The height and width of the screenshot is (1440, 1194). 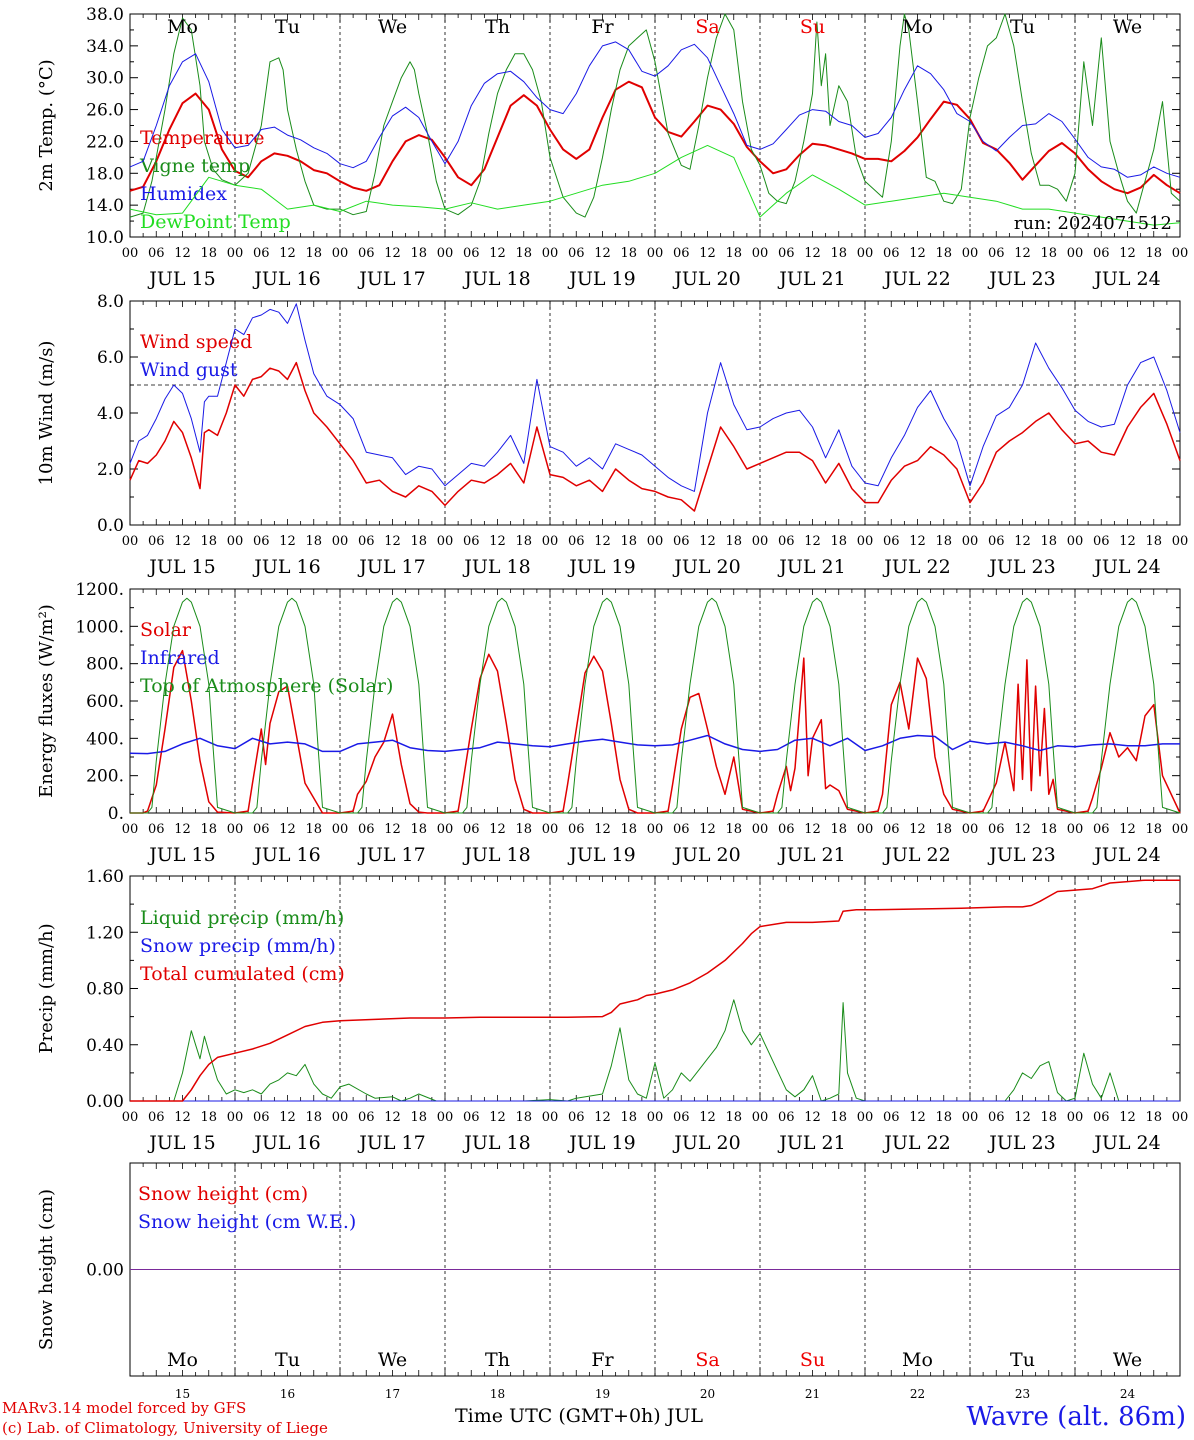 I want to click on precip-ytick-label: 0.40, so click(x=105, y=1046).